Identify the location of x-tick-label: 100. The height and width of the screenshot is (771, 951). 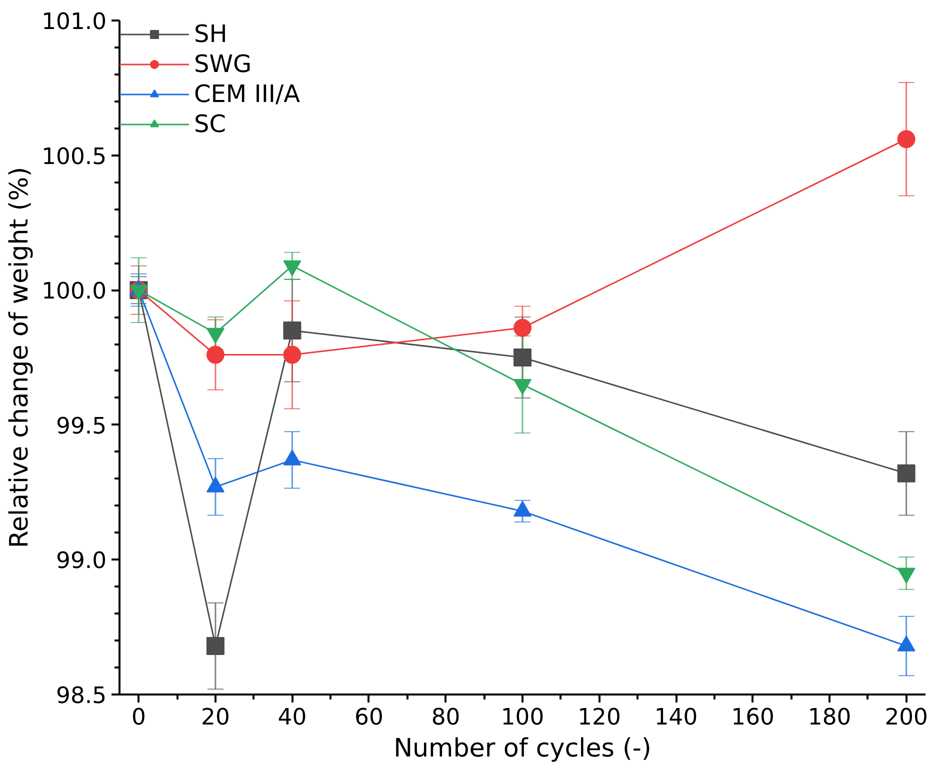
(522, 717).